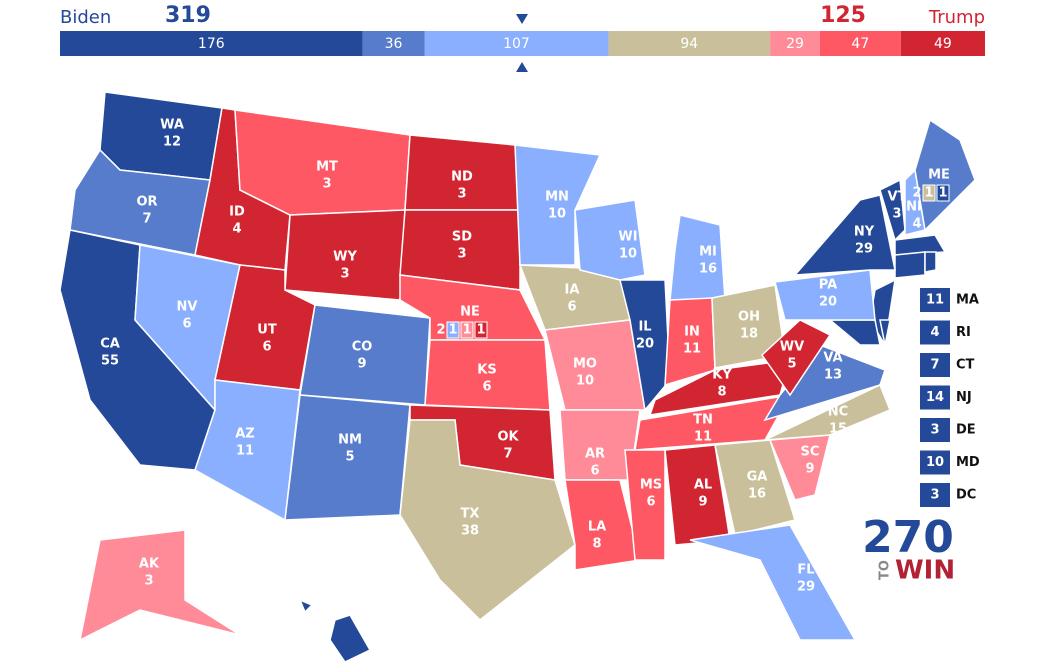  Describe the element at coordinates (507, 454) in the screenshot. I see `state-votes: 7` at that location.